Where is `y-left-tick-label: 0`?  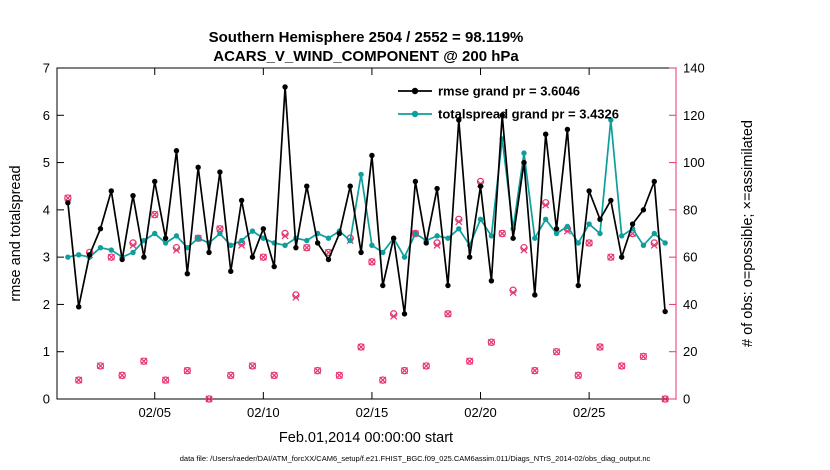
y-left-tick-label: 0 is located at coordinates (46, 399).